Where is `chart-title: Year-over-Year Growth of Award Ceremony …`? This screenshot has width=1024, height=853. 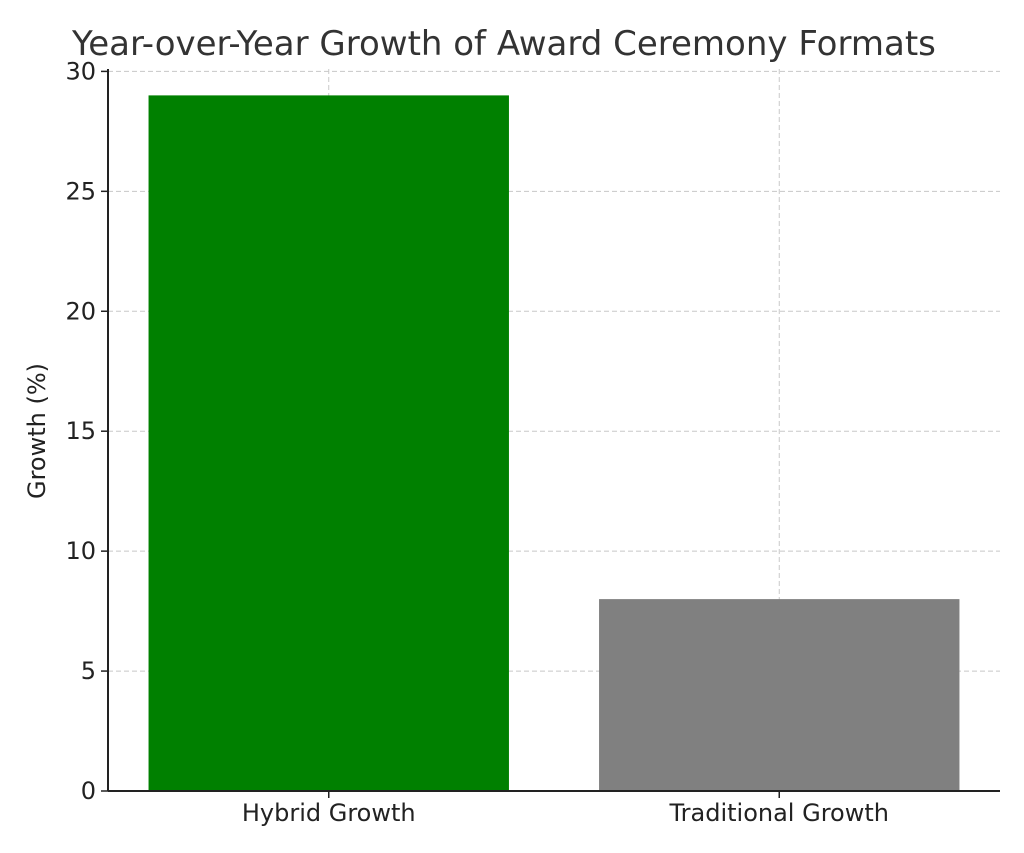 chart-title: Year-over-Year Growth of Award Ceremony … is located at coordinates (503, 44).